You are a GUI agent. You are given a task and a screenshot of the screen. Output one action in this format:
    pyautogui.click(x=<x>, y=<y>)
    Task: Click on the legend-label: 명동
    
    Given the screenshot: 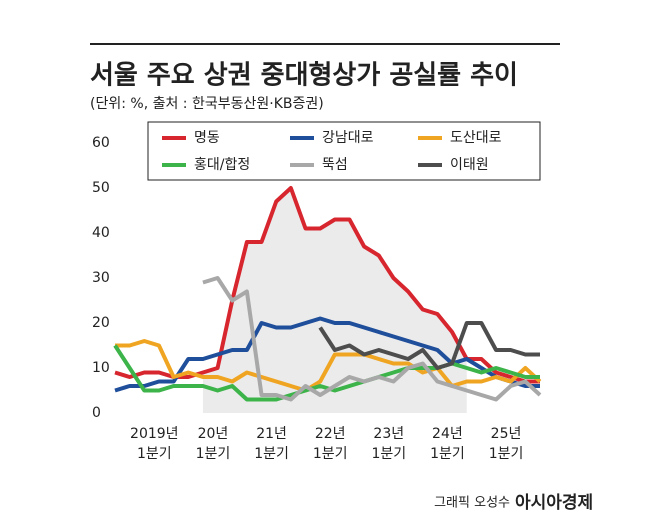 What is the action you would take?
    pyautogui.click(x=207, y=138)
    